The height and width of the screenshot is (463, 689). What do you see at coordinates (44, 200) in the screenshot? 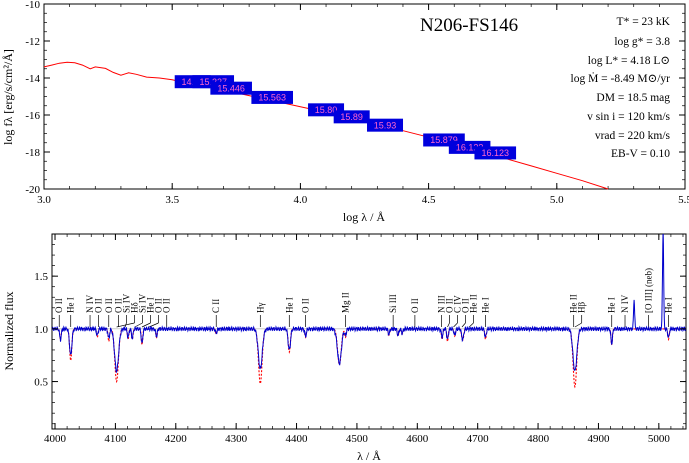
I see `sed-xtick-label: 3.0` at bounding box center [44, 200].